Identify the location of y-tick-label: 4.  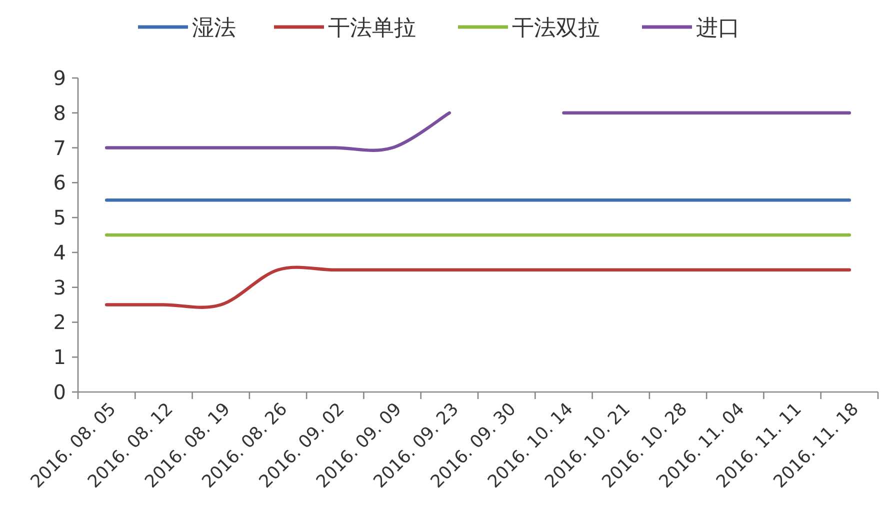
(59, 252).